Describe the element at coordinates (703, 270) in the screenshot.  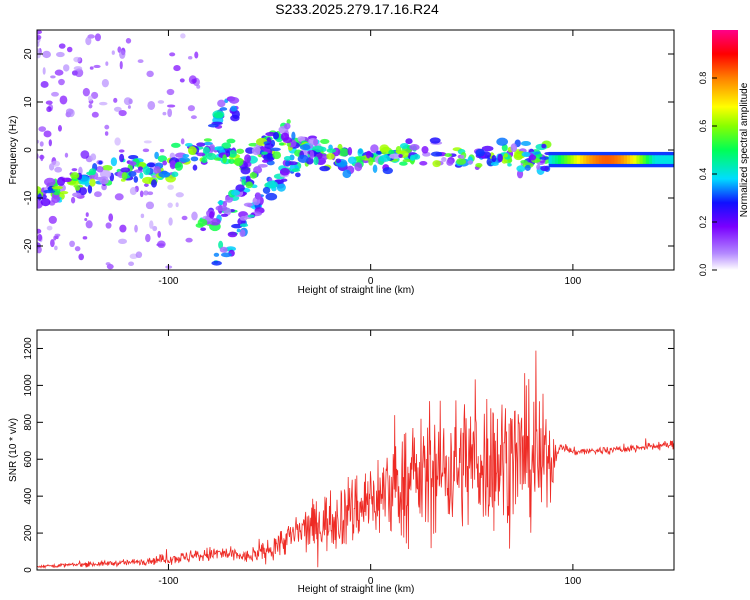
I see `colorbar-tick-label: 0.0` at that location.